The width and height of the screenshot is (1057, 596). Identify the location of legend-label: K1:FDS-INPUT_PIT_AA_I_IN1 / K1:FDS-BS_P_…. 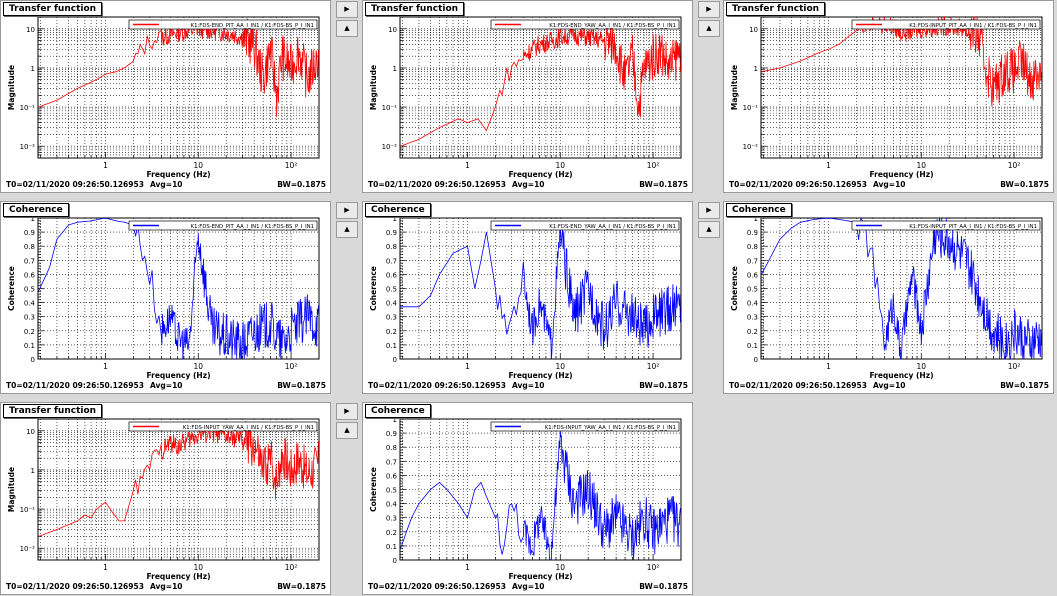
(973, 26).